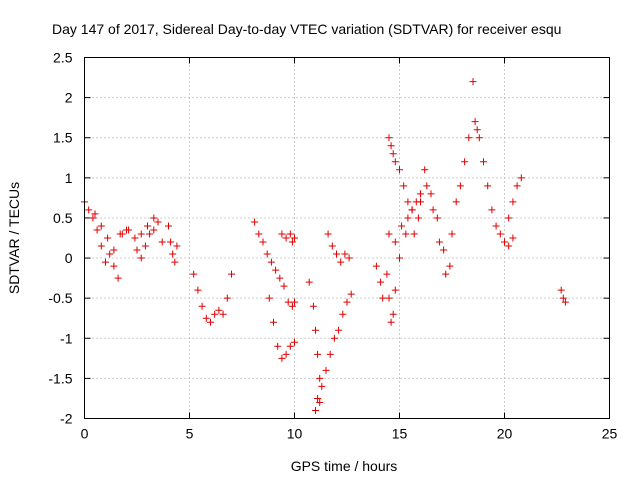 This screenshot has height=480, width=640. Describe the element at coordinates (63, 58) in the screenshot. I see `y-tick-label: 2.5` at that location.